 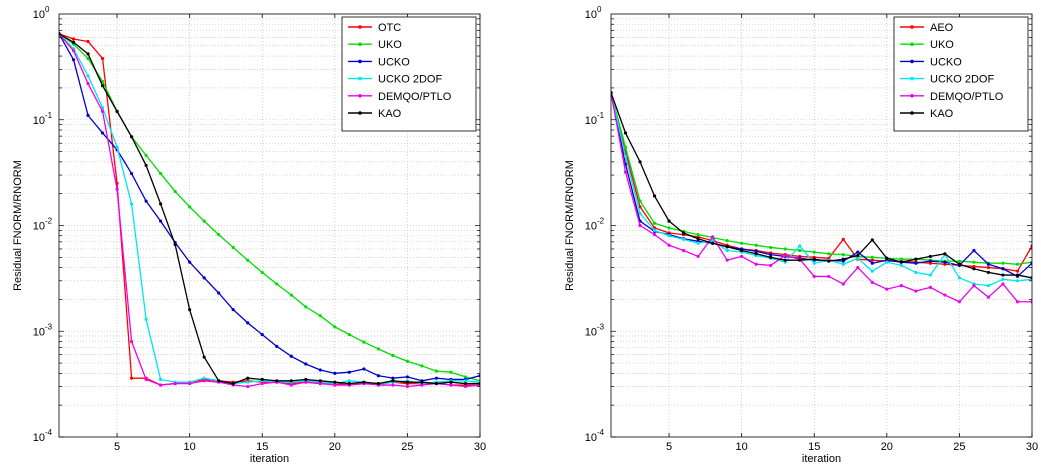 I want to click on y-tick-exponent: -4, so click(x=49, y=432).